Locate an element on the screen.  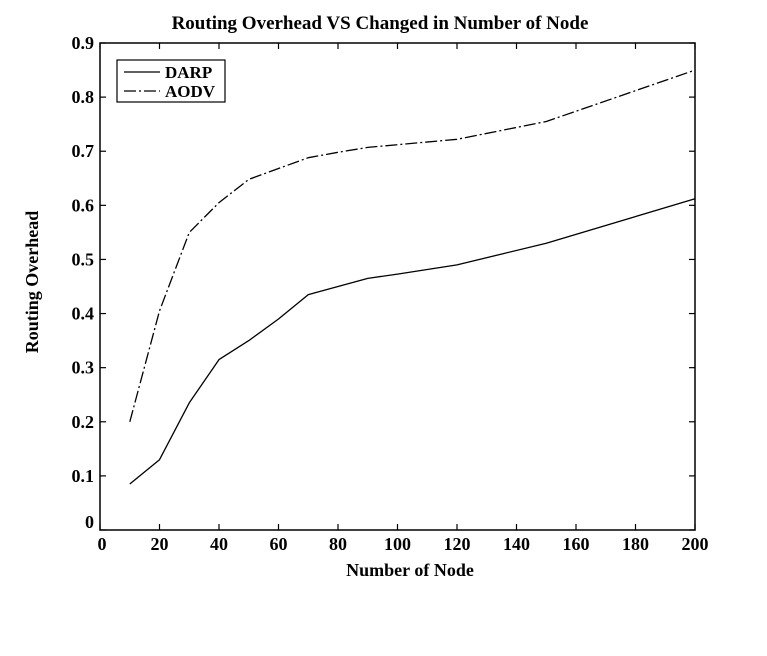
x-tick-label: 80 is located at coordinates (338, 544).